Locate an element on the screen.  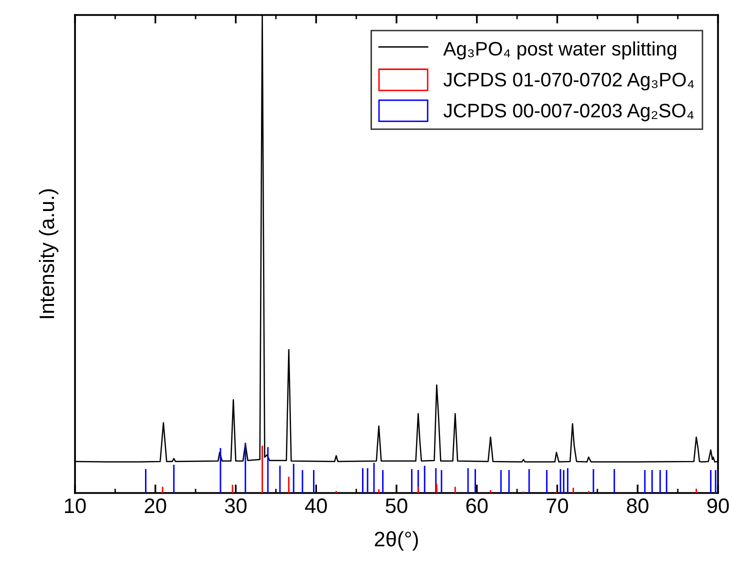
legend-label: Ag₃PO₄ post water splitting is located at coordinates (559, 50).